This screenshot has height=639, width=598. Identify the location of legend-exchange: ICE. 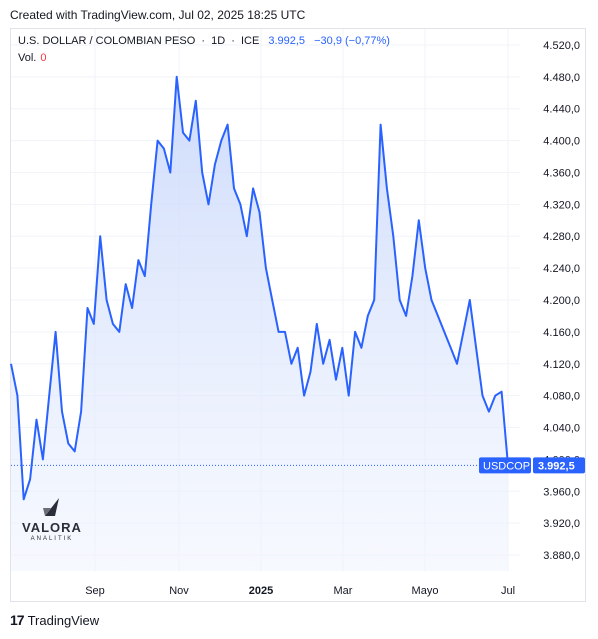
(250, 41).